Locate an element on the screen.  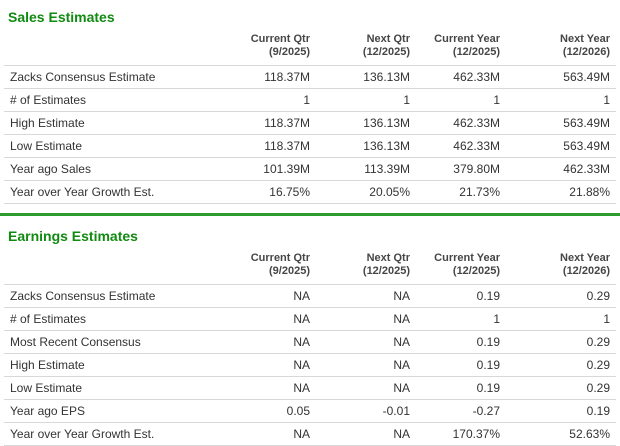
cell-value: 20.05% is located at coordinates (366, 192).